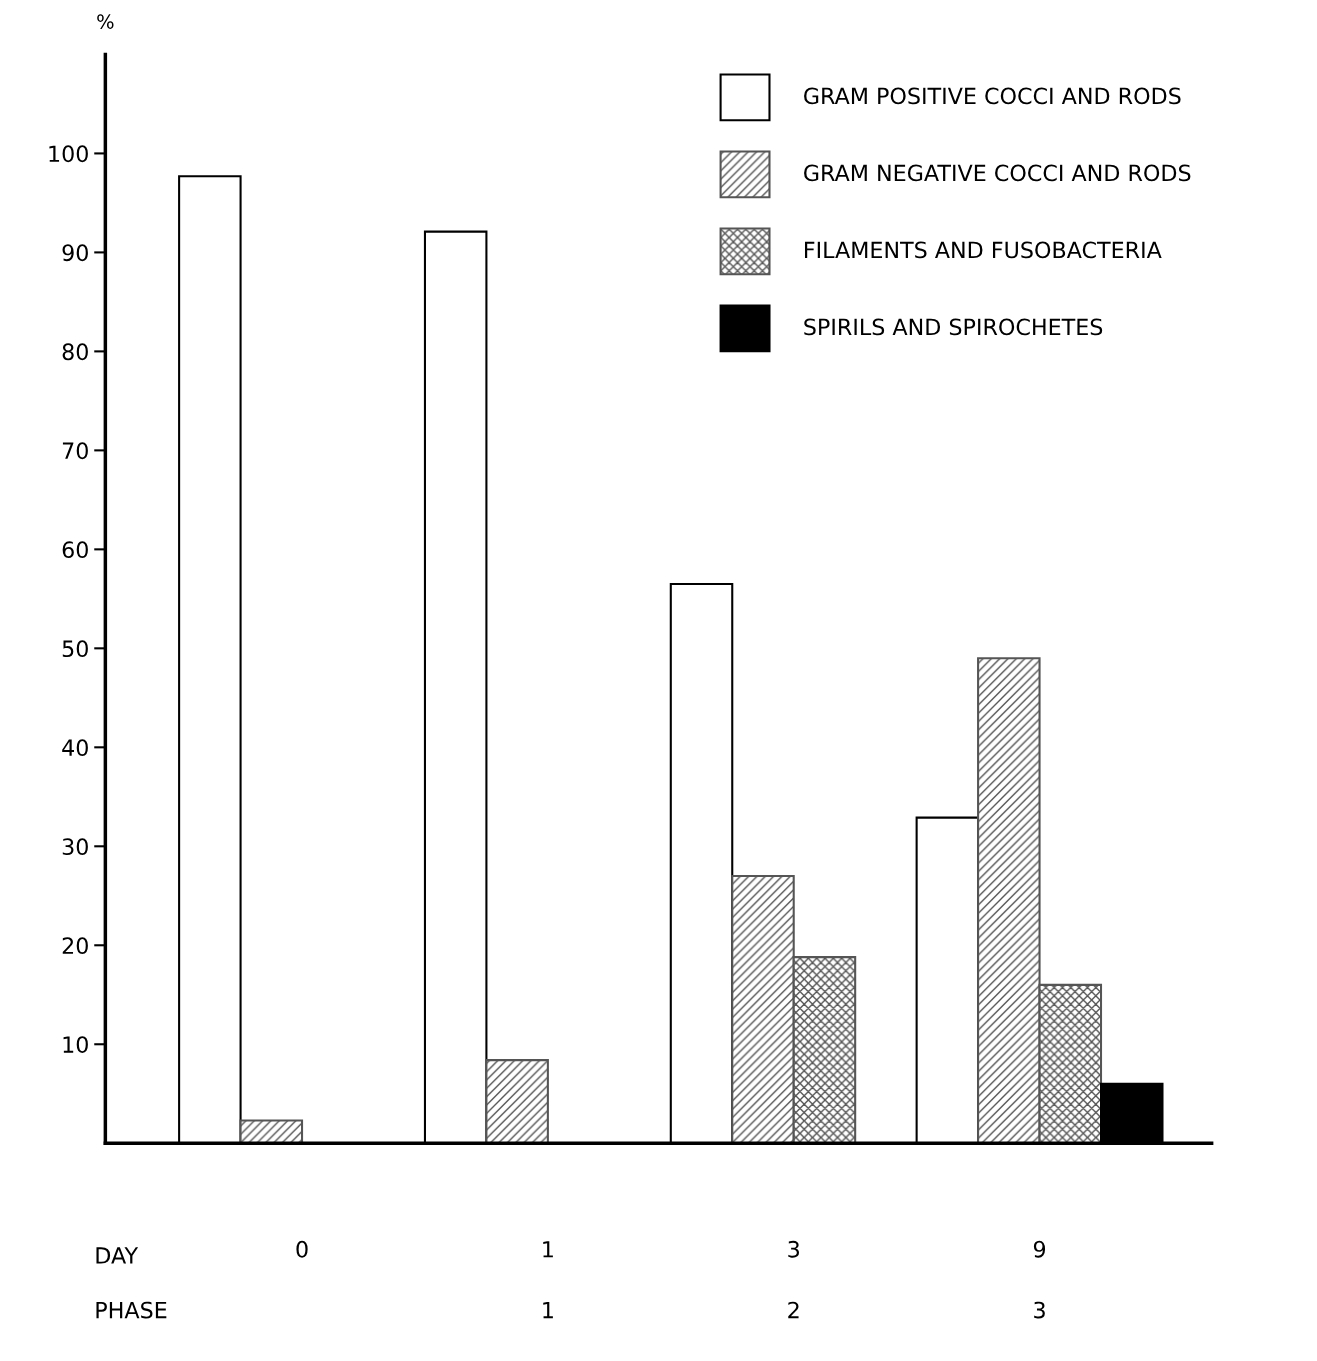 Image resolution: width=1317 pixels, height=1361 pixels. Describe the element at coordinates (75, 946) in the screenshot. I see `y-tick-label: 20` at that location.